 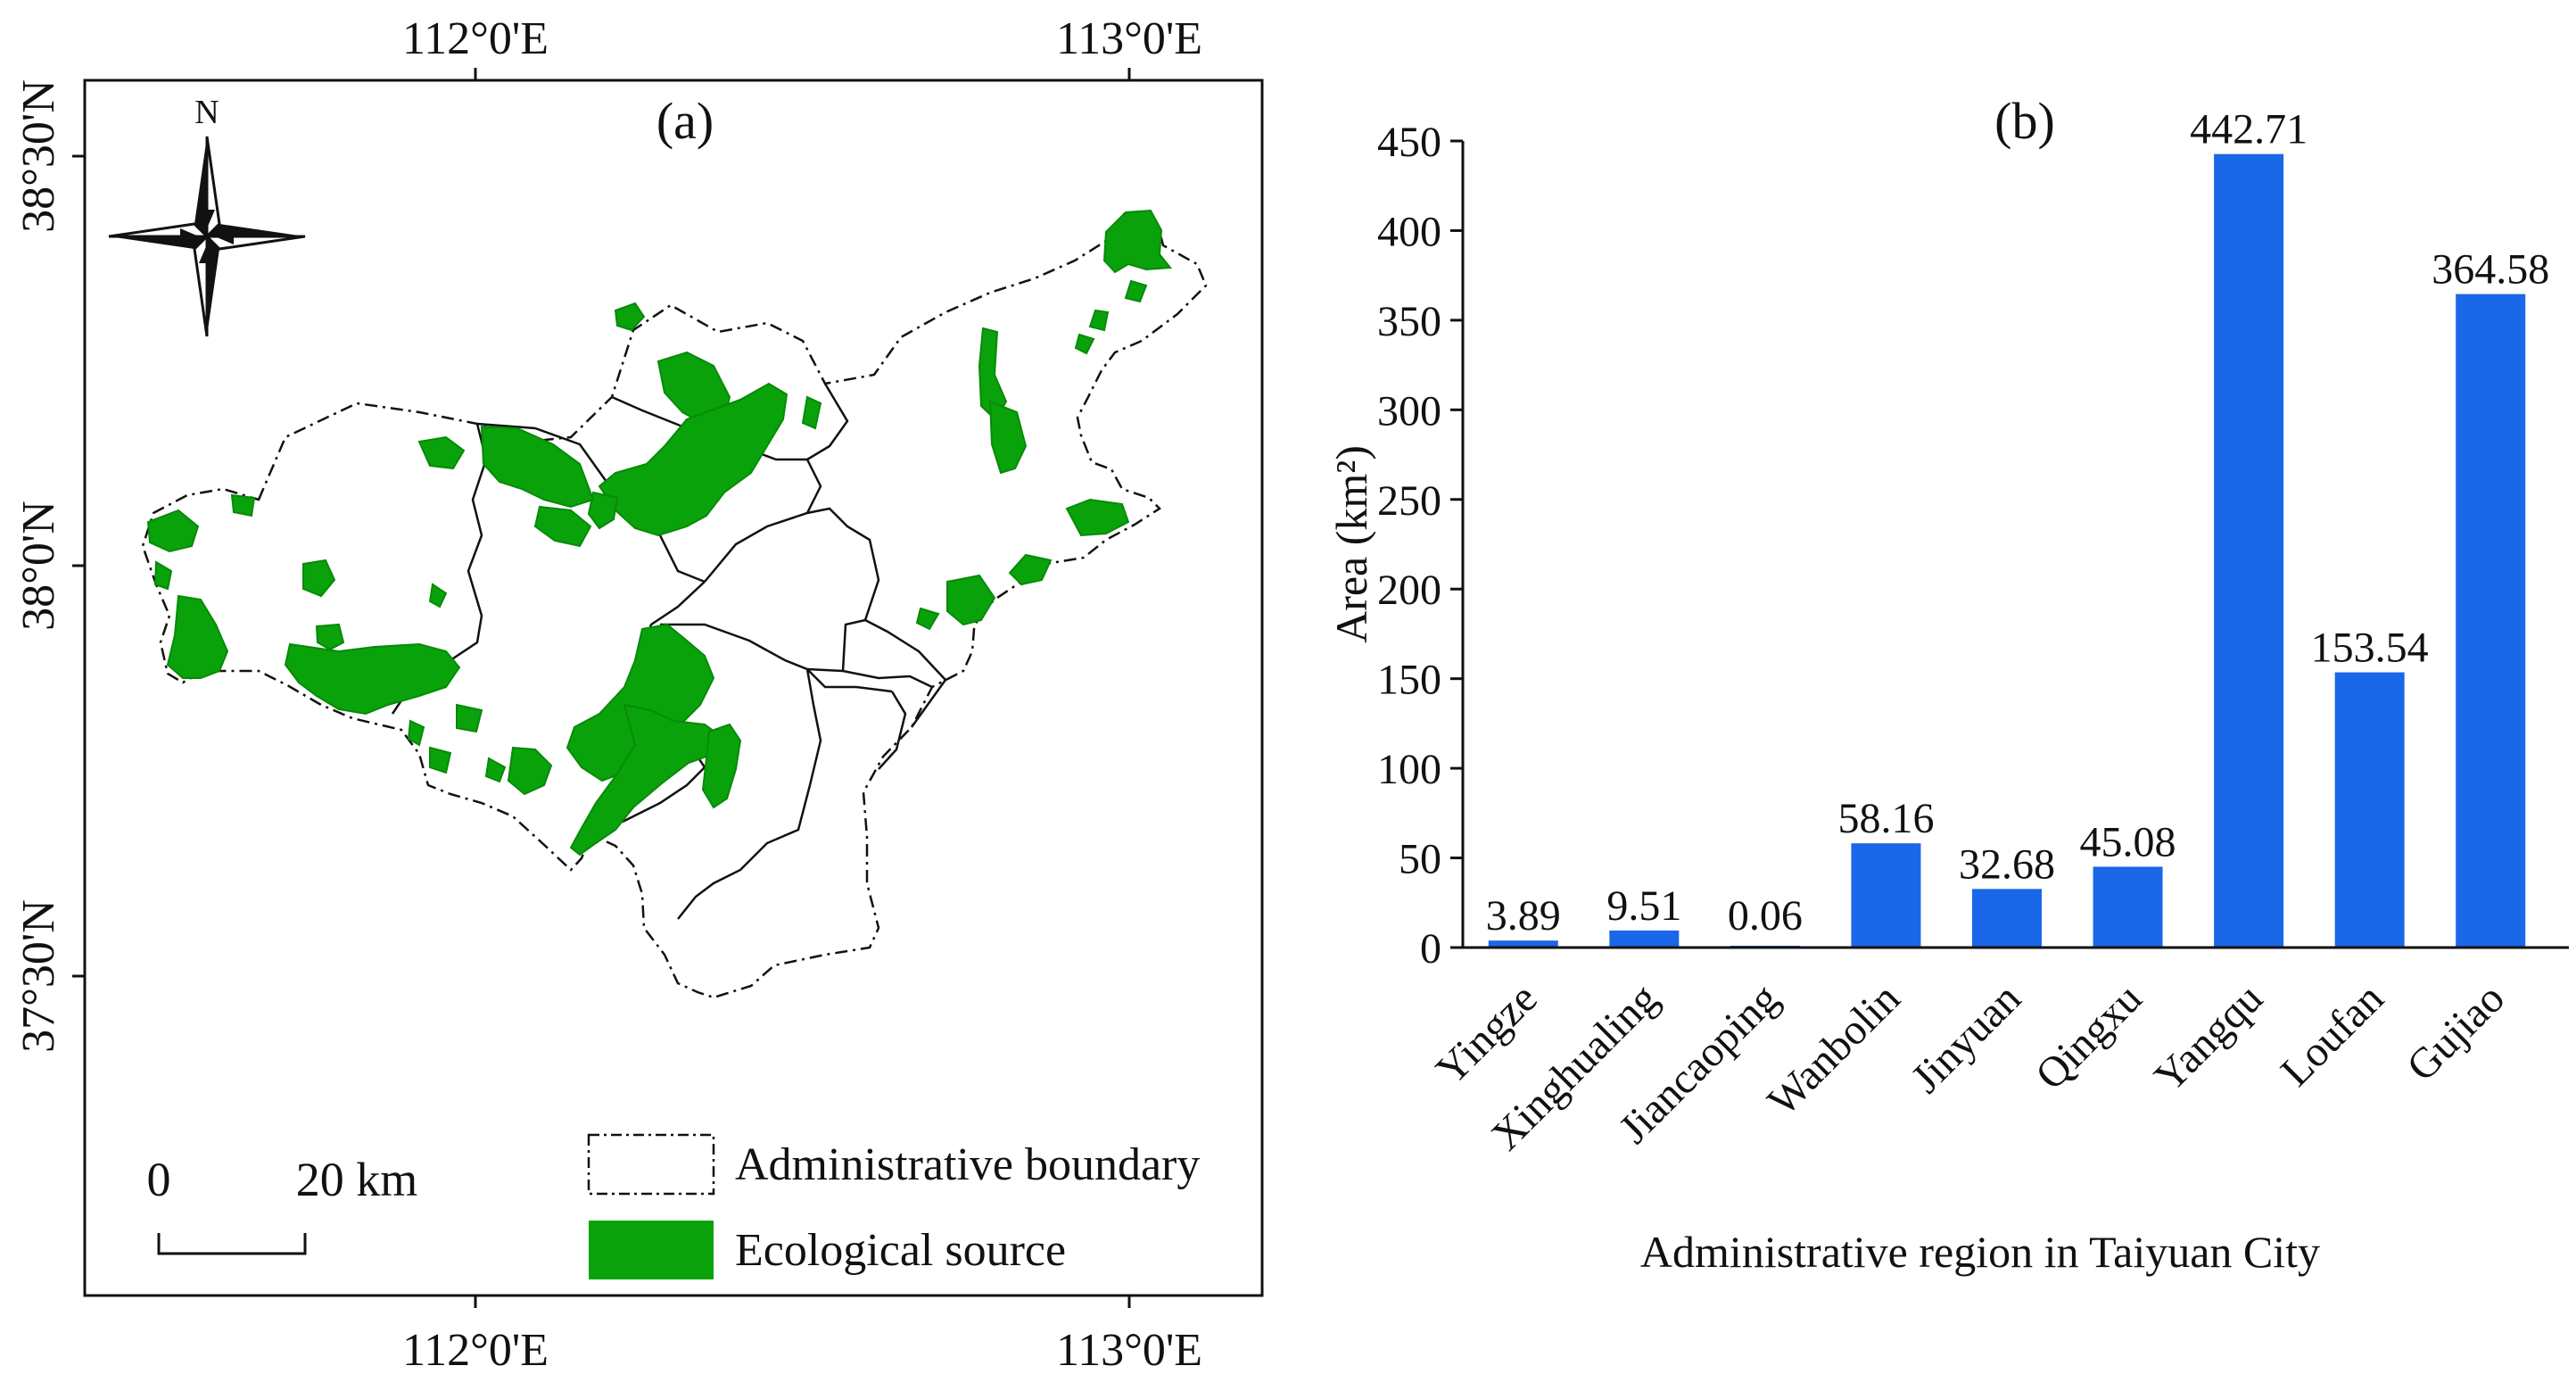 What do you see at coordinates (1644, 906) in the screenshot?
I see `data-label-xinghualing: 9.51` at bounding box center [1644, 906].